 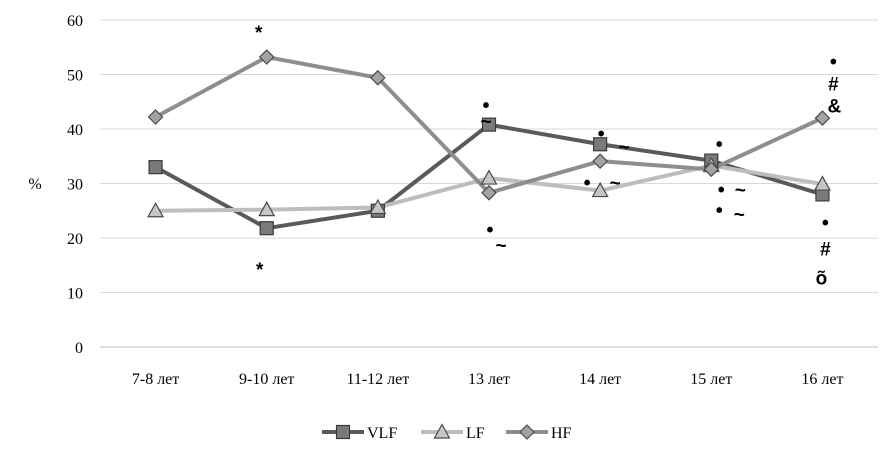 I want to click on x-tick-label: 9-10 лет, so click(x=266, y=379).